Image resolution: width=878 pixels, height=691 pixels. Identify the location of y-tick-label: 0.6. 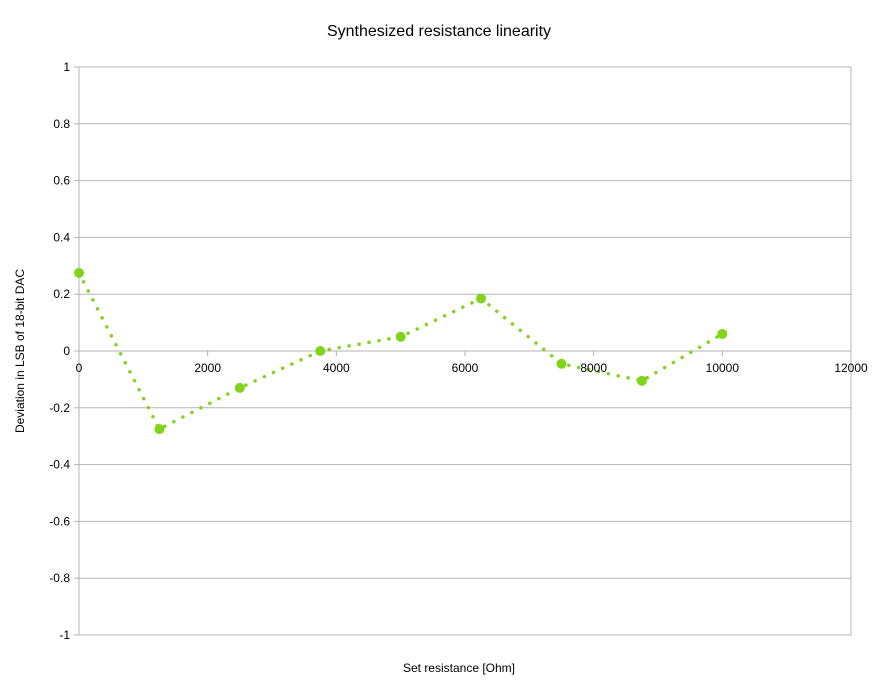
(61, 181).